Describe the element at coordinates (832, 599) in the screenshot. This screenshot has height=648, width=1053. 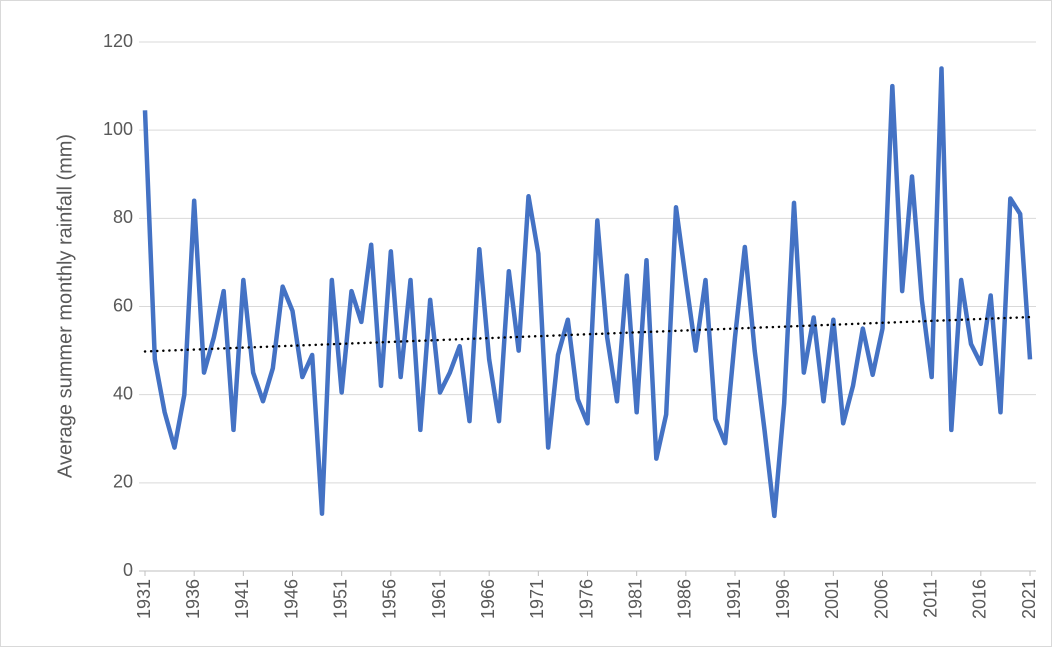
I see `x-tick-label: 2001` at that location.